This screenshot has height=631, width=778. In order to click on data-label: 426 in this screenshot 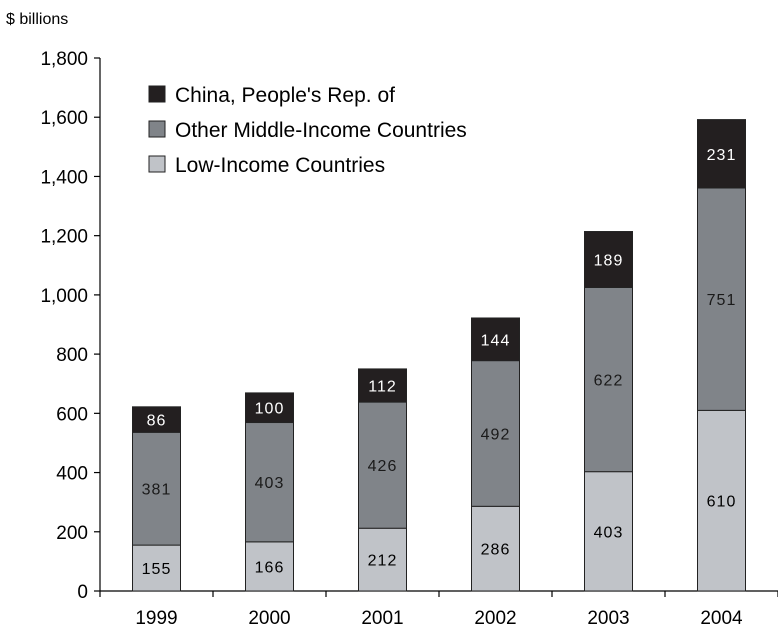, I will do `click(383, 466)`.